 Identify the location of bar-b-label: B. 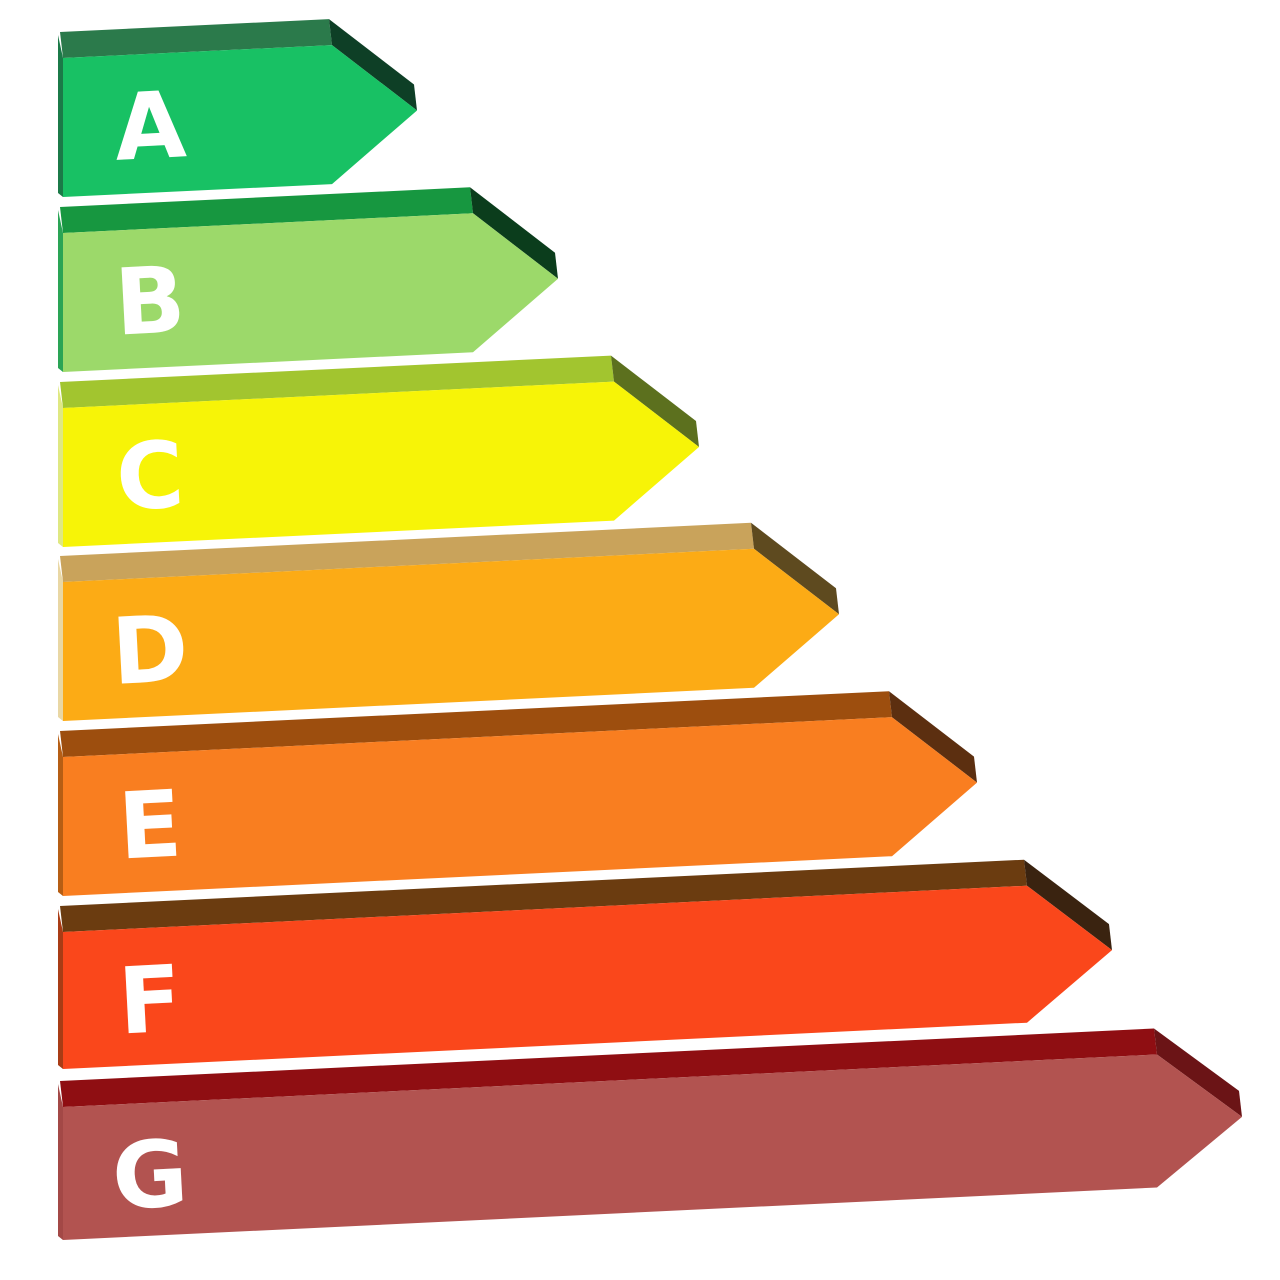
(150, 301).